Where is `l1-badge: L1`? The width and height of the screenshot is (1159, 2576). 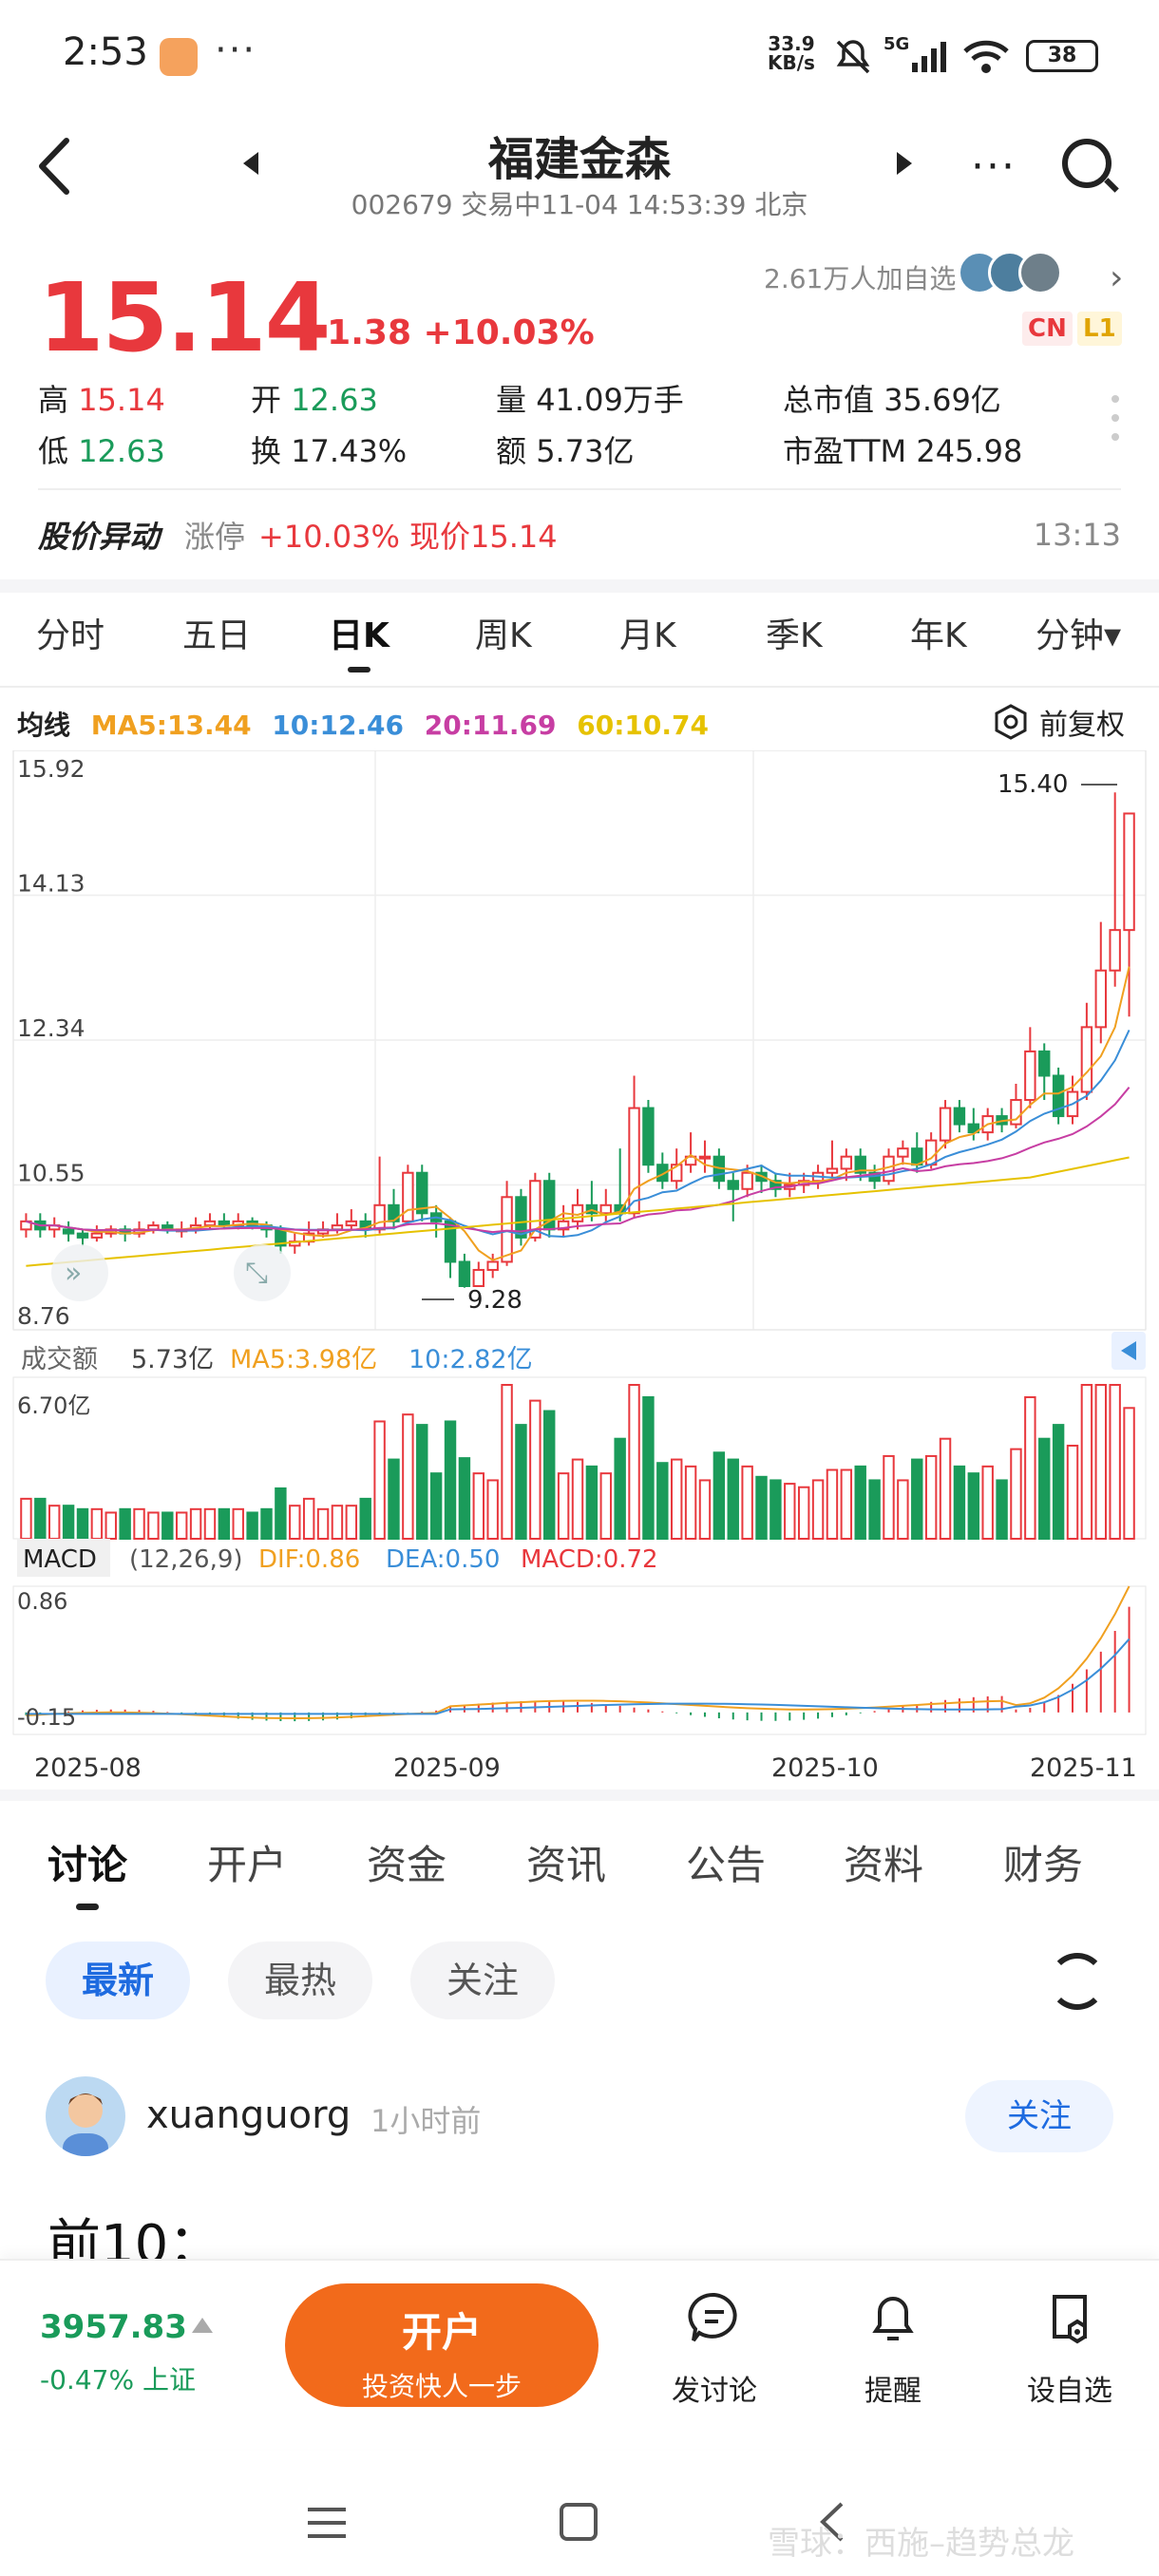 l1-badge: L1 is located at coordinates (1099, 329).